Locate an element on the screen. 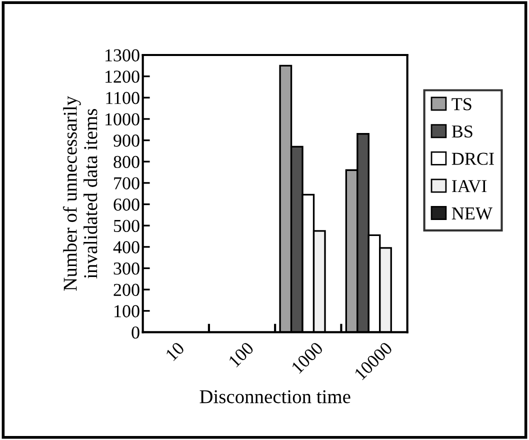  y-tick-label: 900 is located at coordinates (127, 140).